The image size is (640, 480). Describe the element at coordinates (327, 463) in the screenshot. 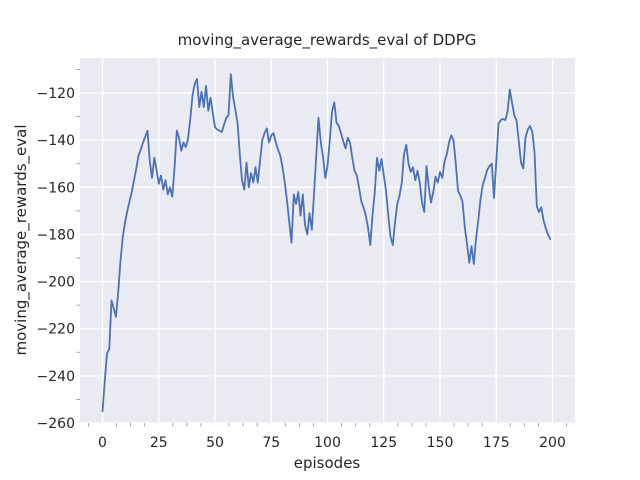

I see `x-axis-label: episodes` at that location.